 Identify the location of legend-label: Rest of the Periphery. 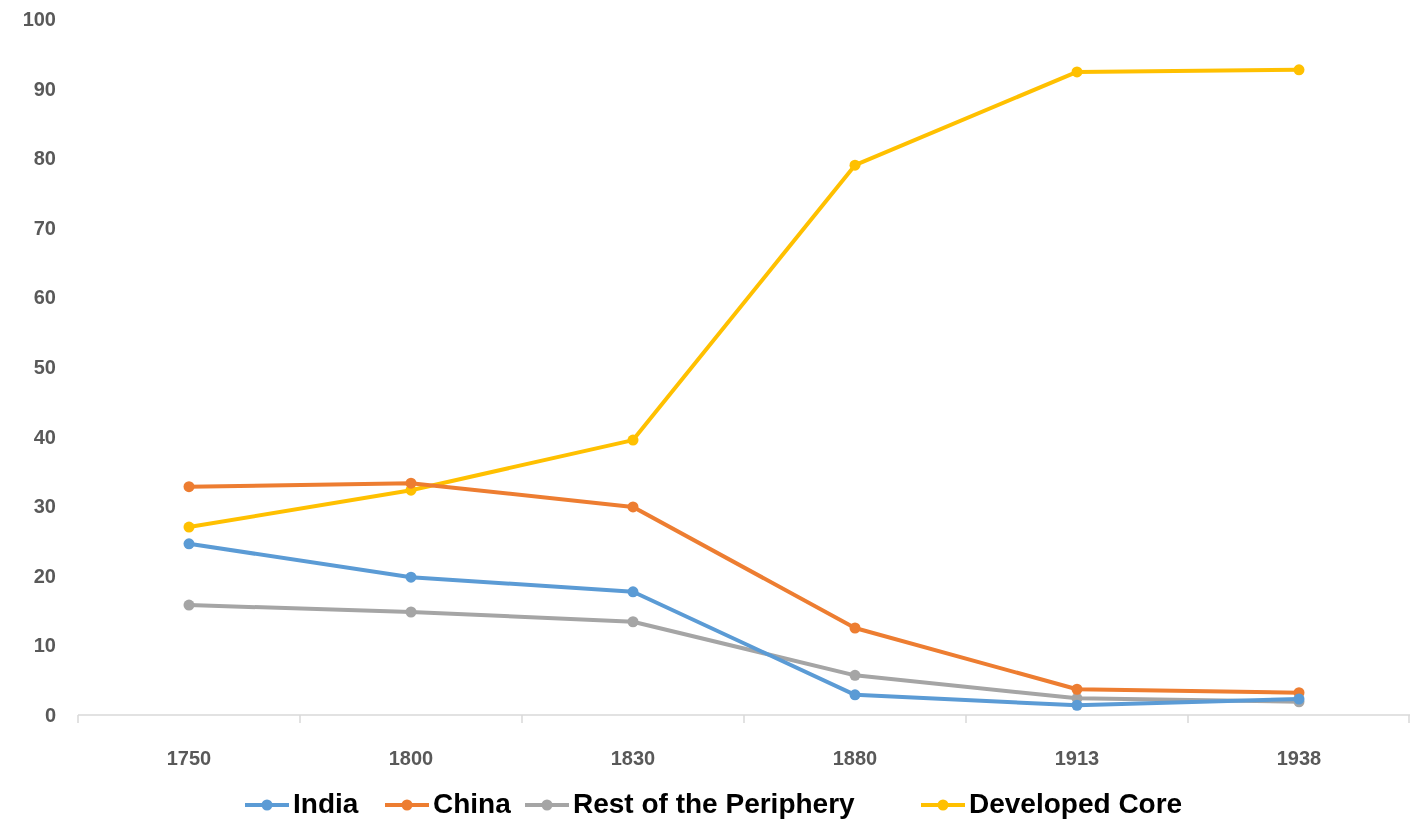
(714, 803).